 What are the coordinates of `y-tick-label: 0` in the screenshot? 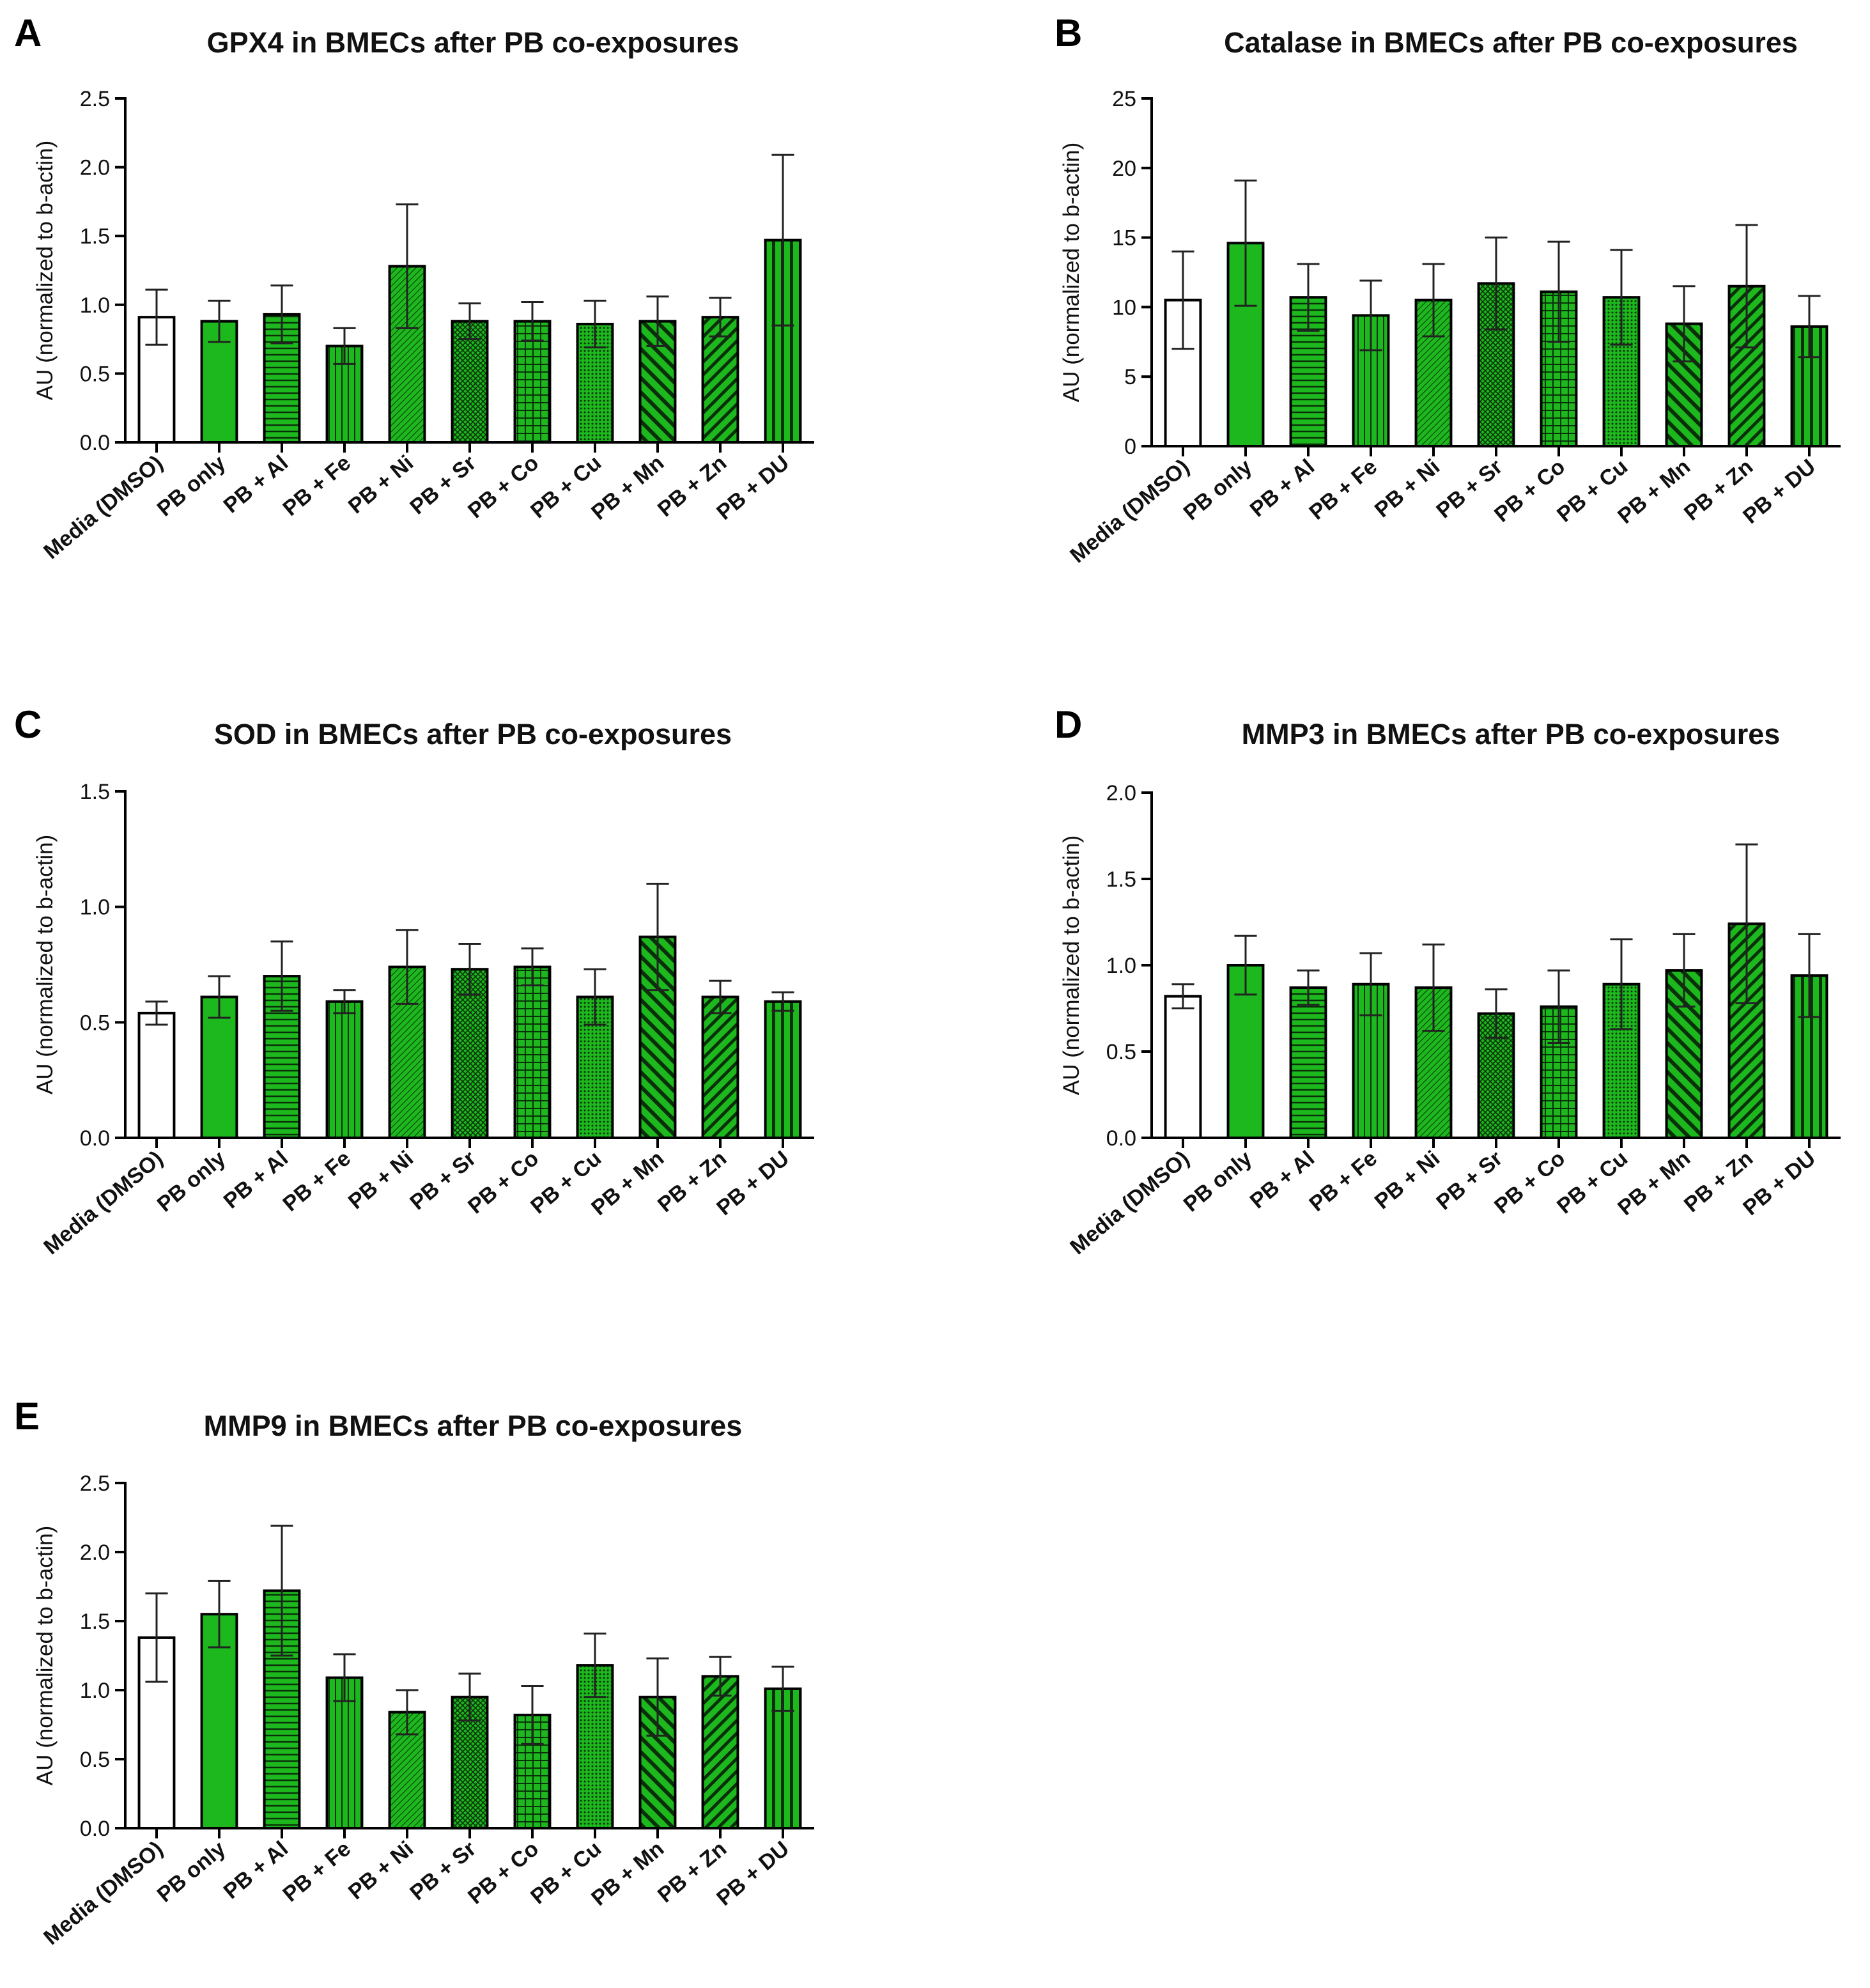 It's located at (1130, 447).